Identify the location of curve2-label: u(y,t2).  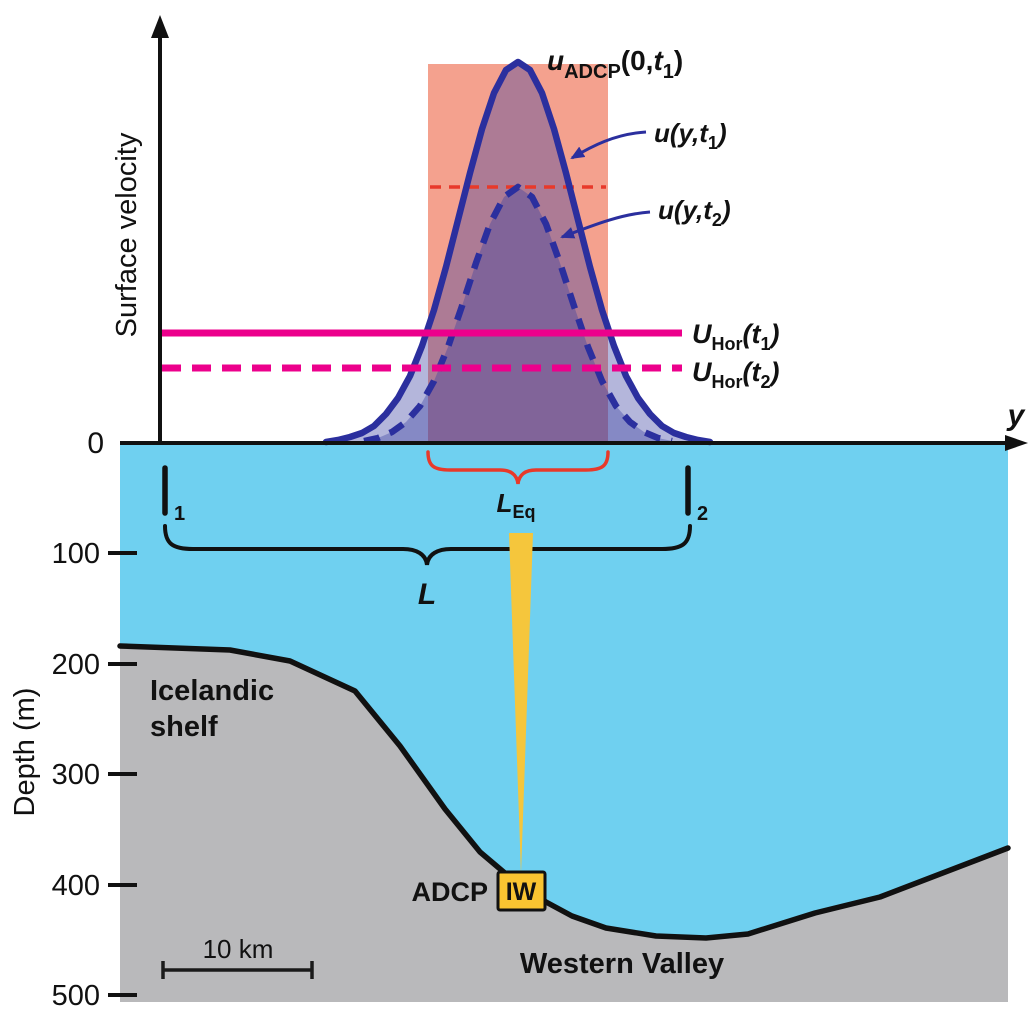
(694, 212).